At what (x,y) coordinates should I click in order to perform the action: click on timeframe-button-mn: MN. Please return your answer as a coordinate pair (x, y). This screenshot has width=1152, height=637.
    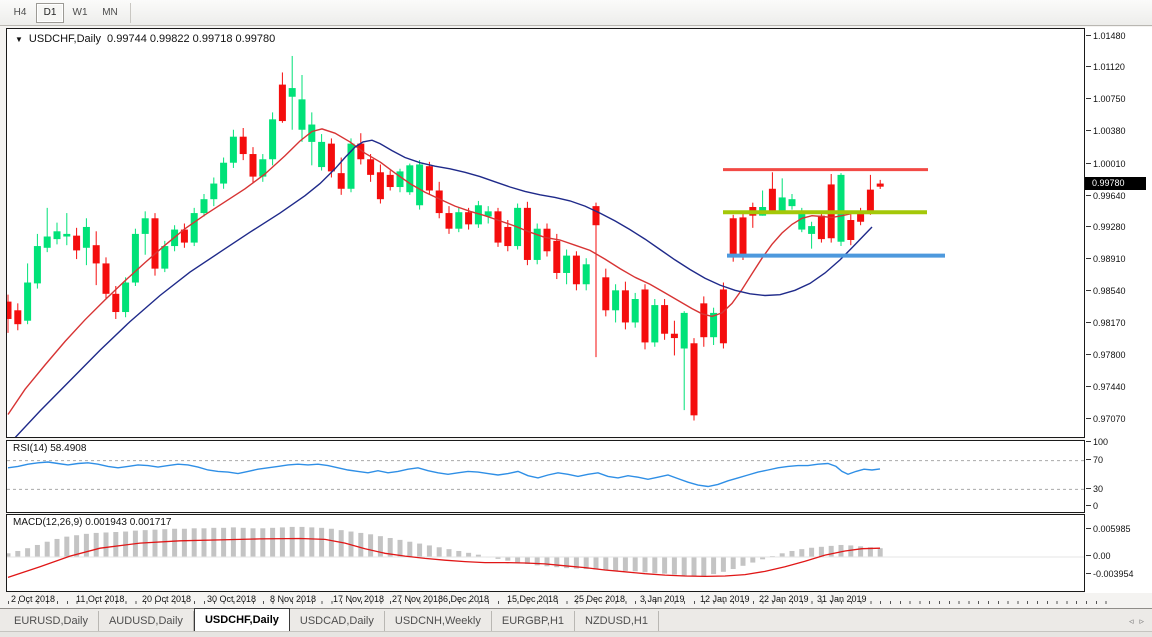
    Looking at the image, I should click on (110, 12).